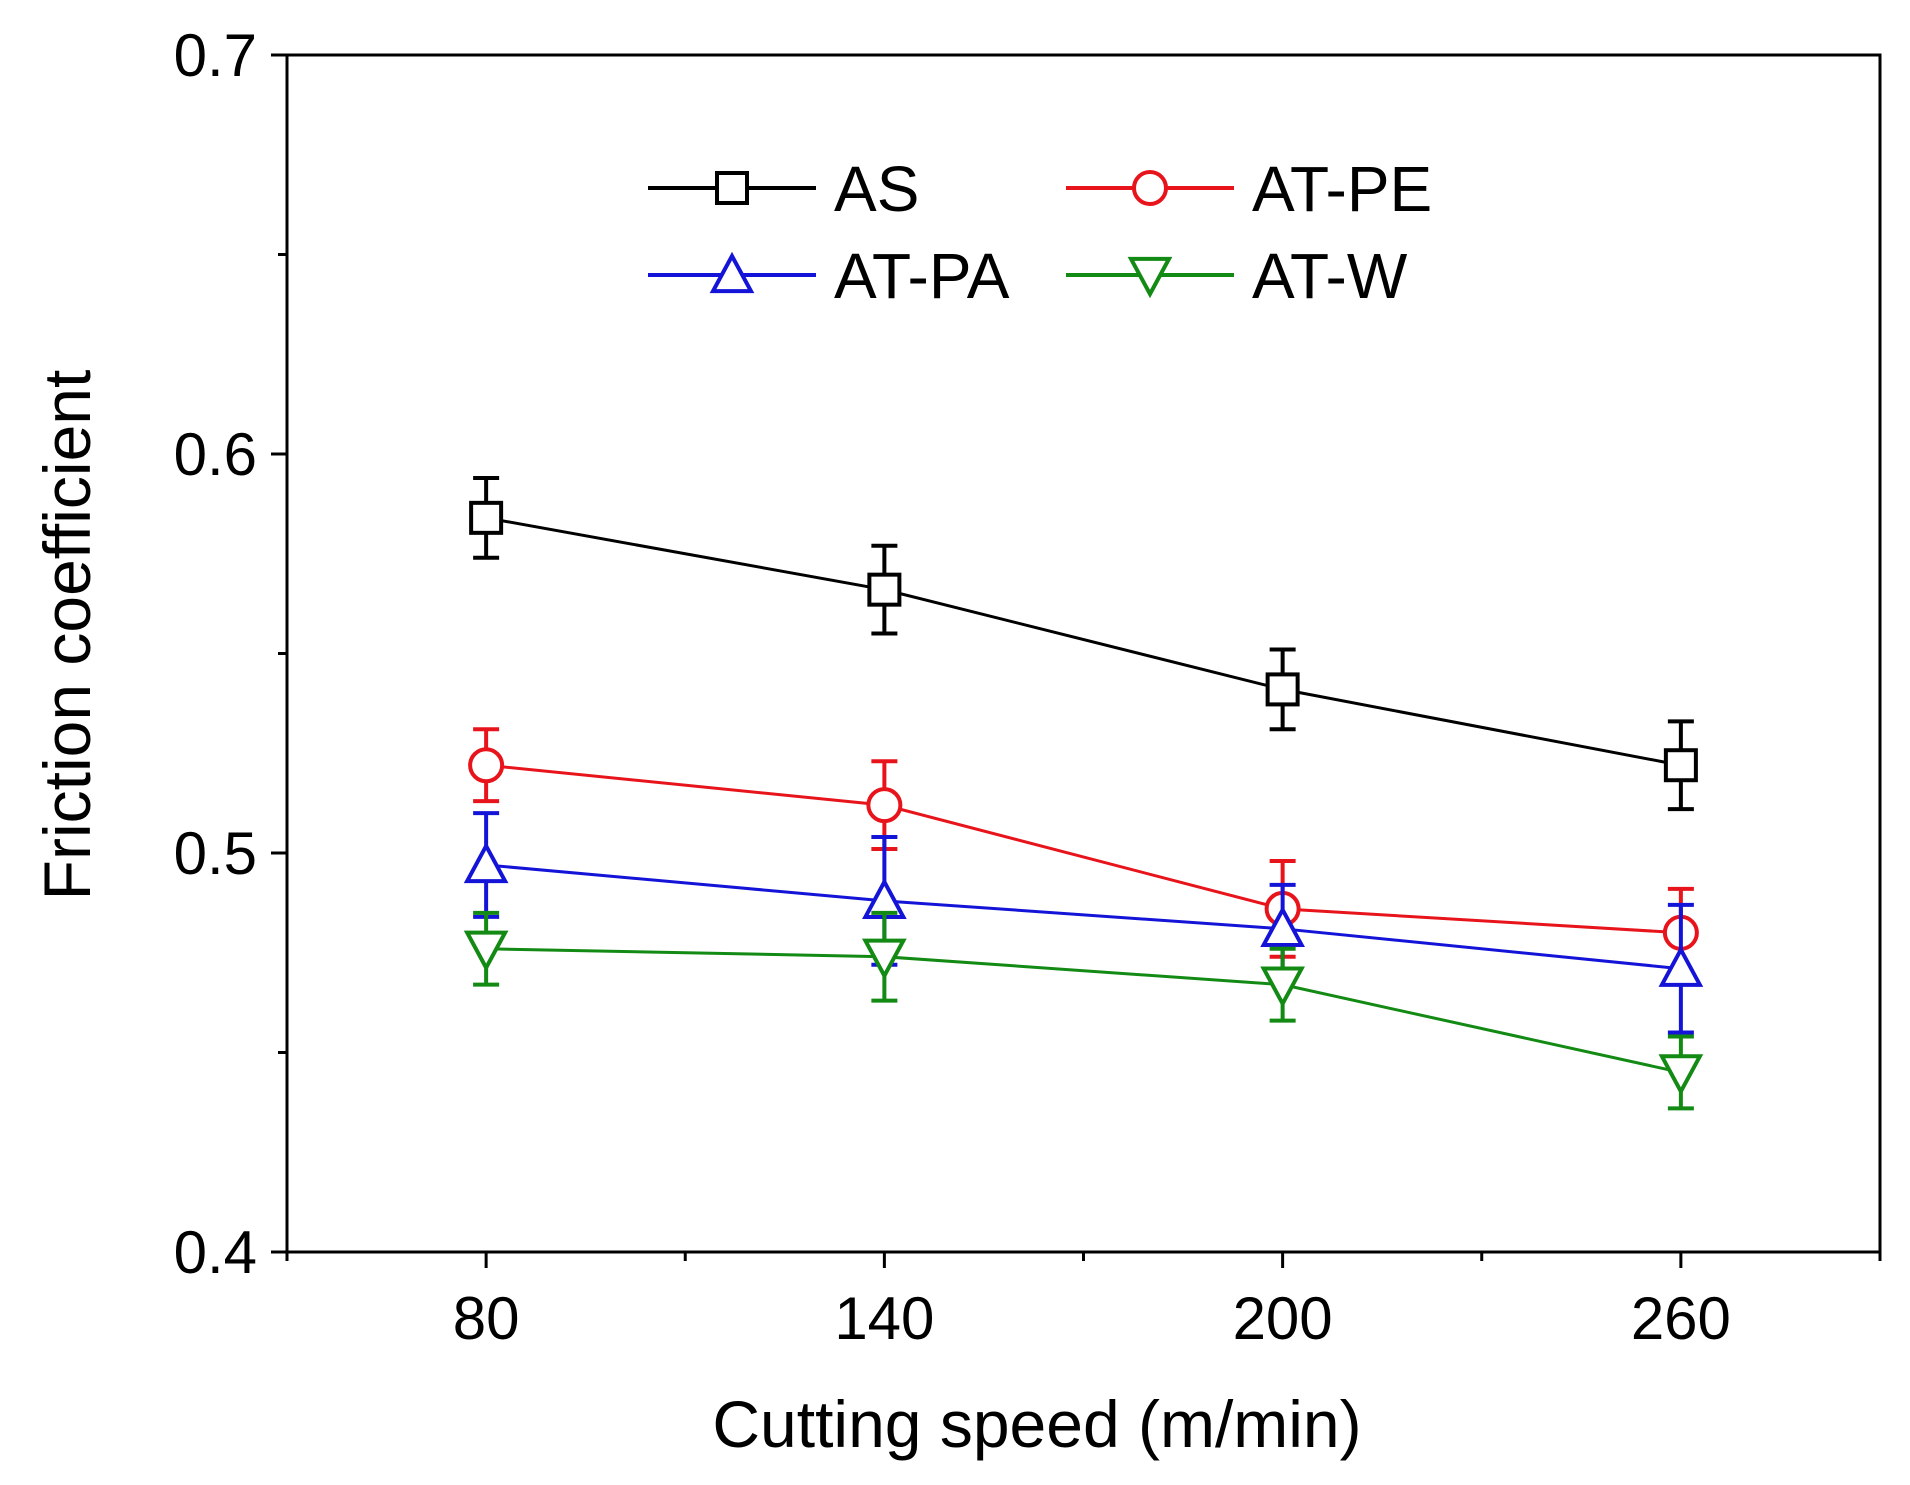 This screenshot has width=1910, height=1485. I want to click on legend-item-at-pe: AT-PE, so click(1249, 189).